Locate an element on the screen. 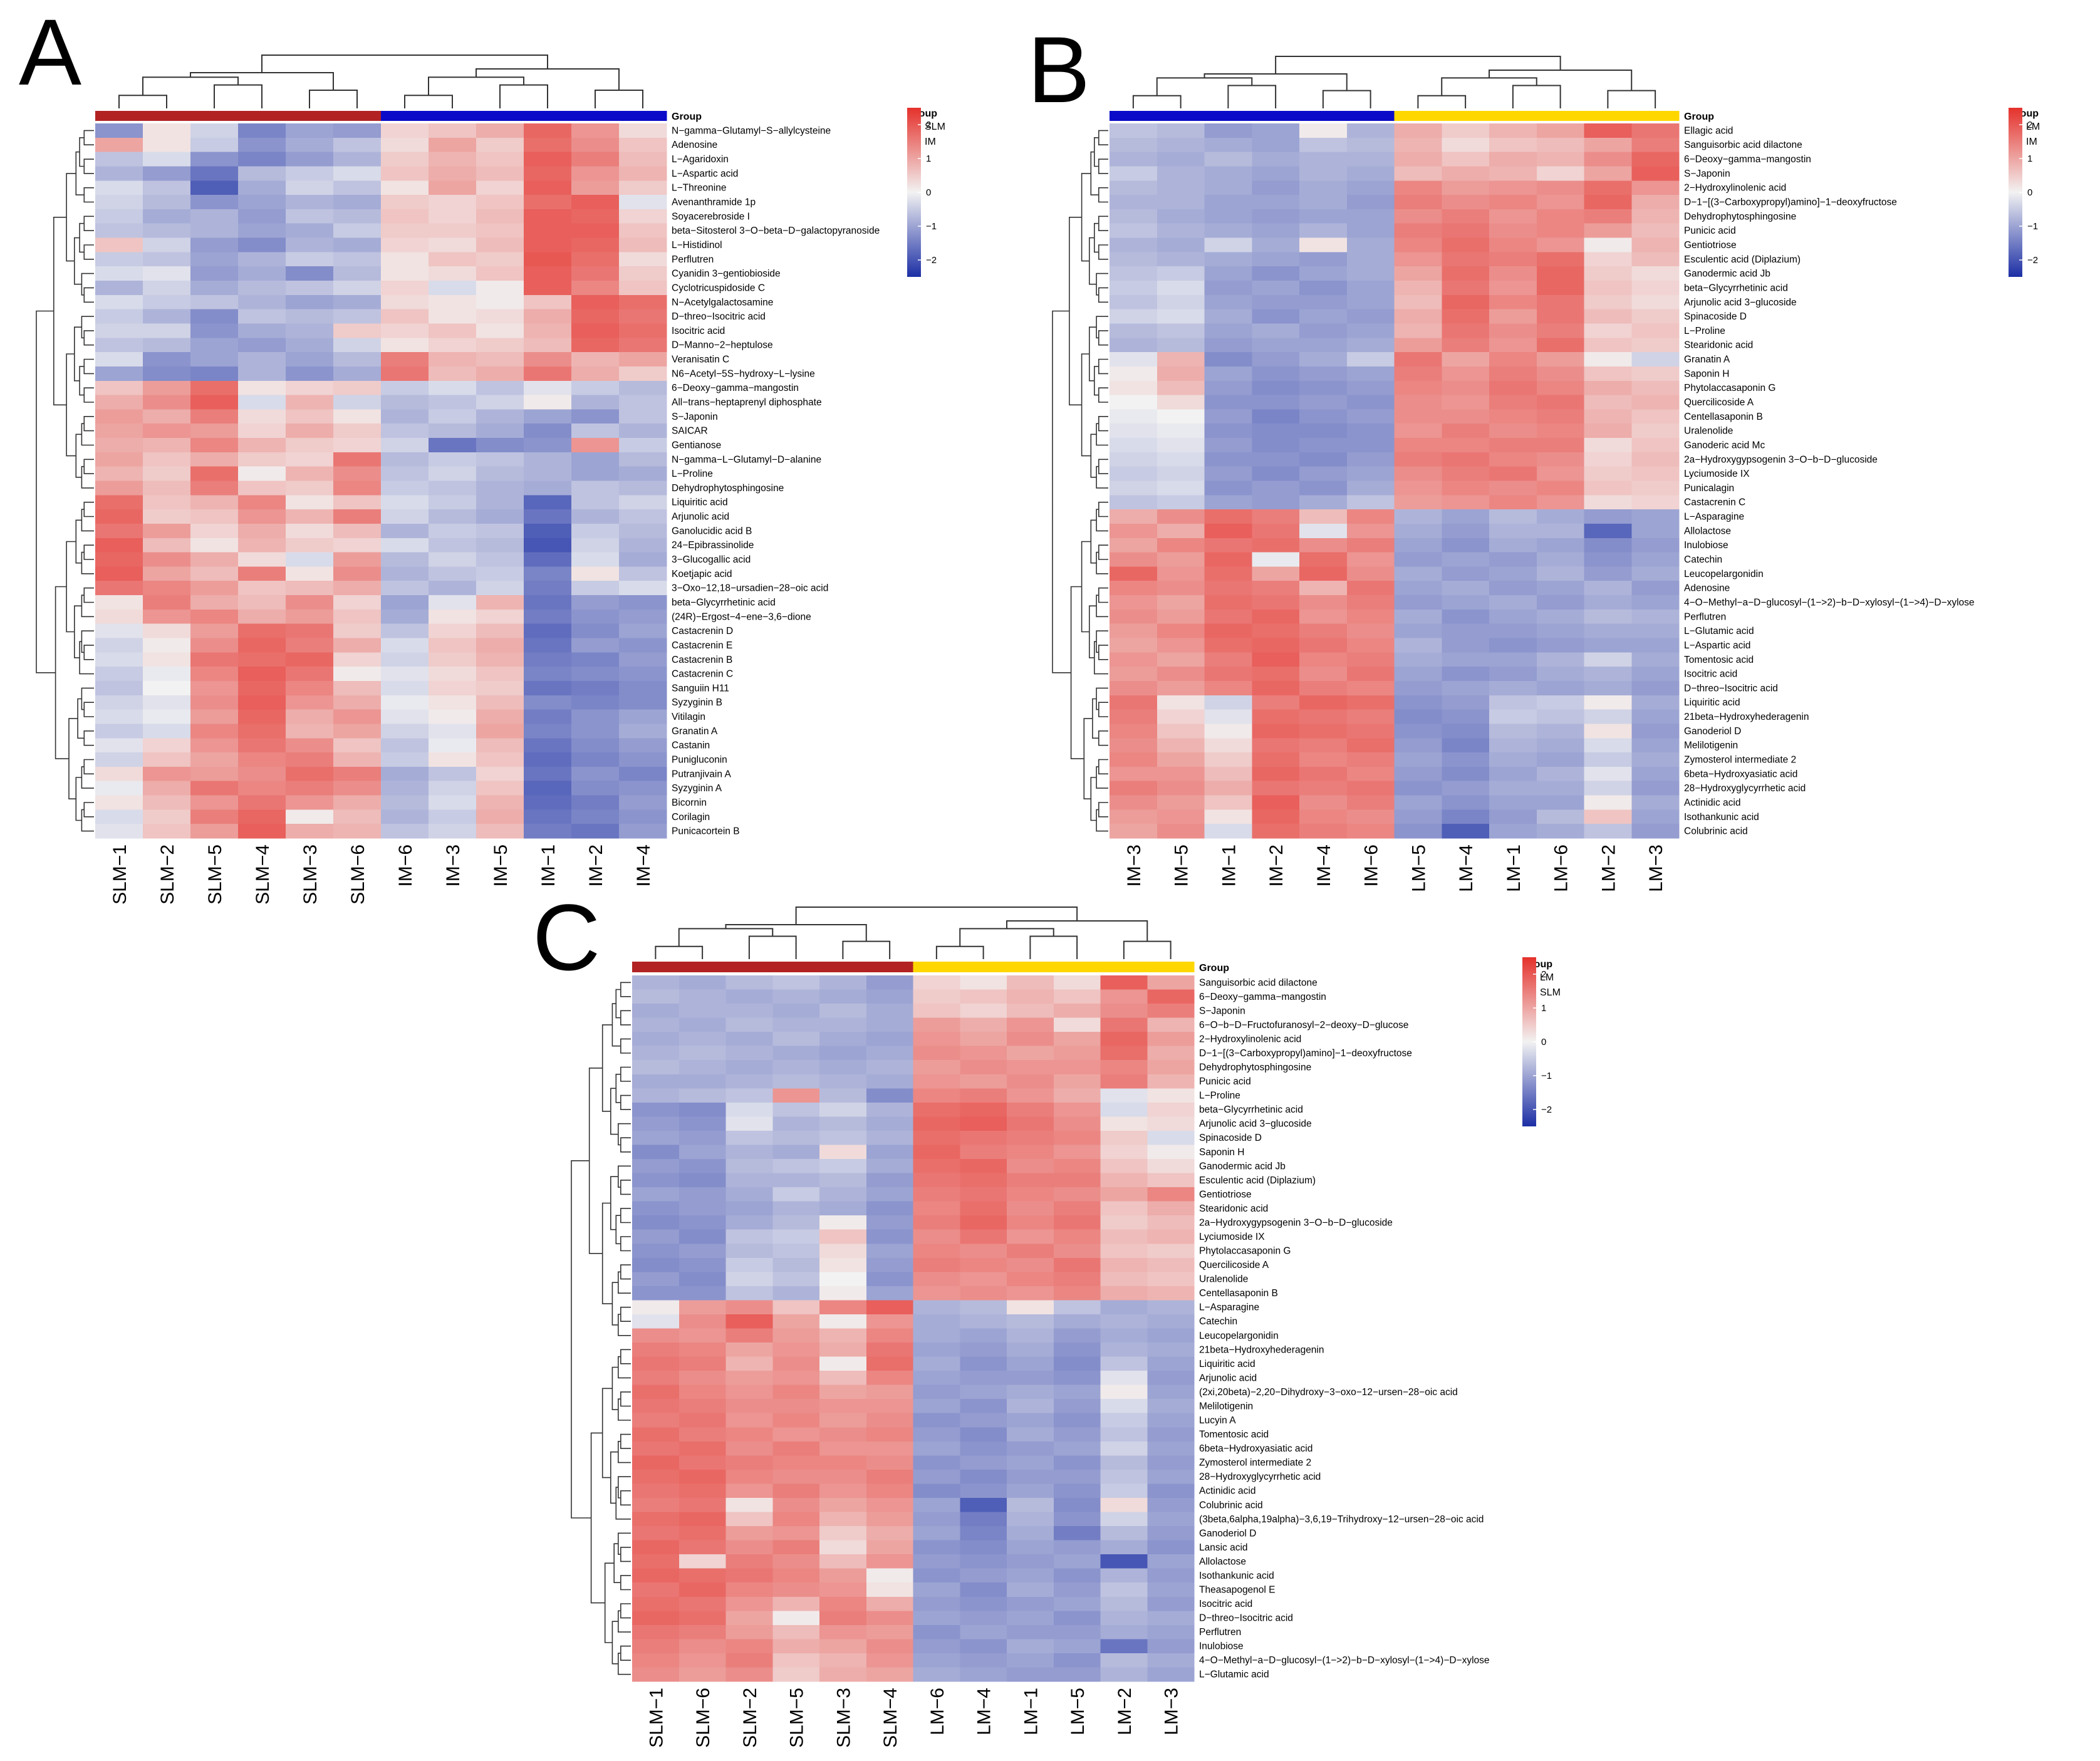 This screenshot has height=1761, width=2100. column-label: IM−5 is located at coordinates (501, 865).